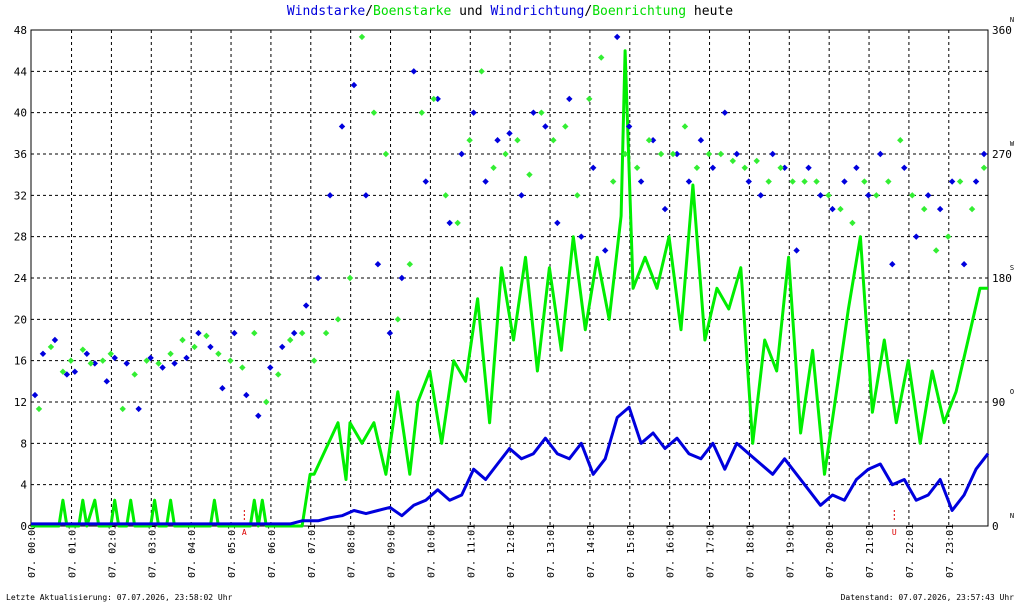 The image size is (1020, 606). I want to click on x-tick-label: 07. 00:00, so click(32, 551).